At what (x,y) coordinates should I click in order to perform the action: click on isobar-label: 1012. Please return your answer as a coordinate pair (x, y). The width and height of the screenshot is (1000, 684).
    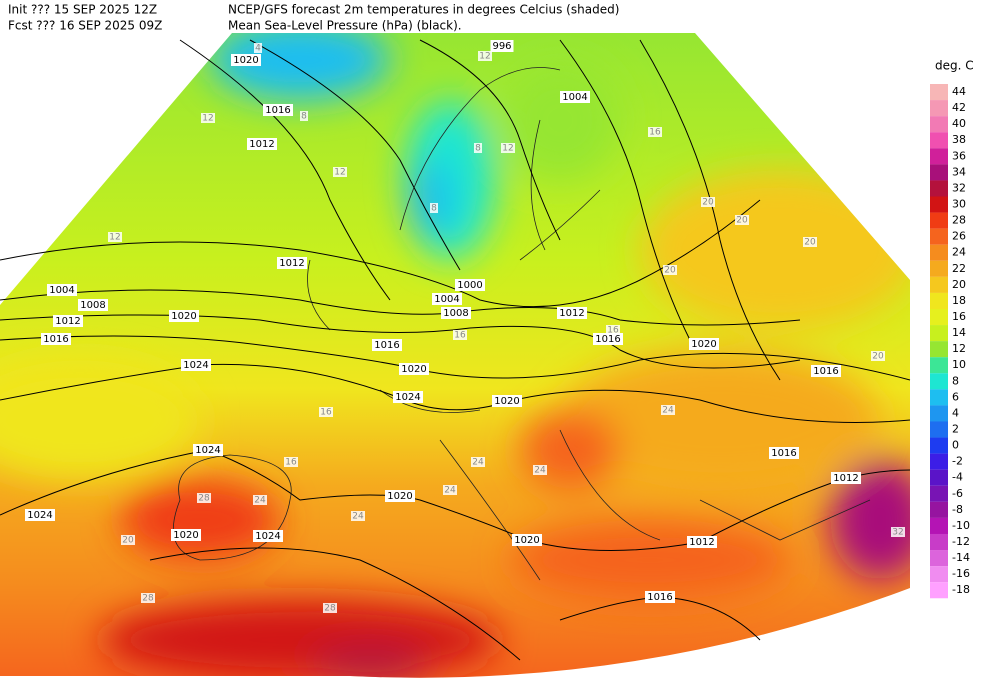
    Looking at the image, I should click on (291, 263).